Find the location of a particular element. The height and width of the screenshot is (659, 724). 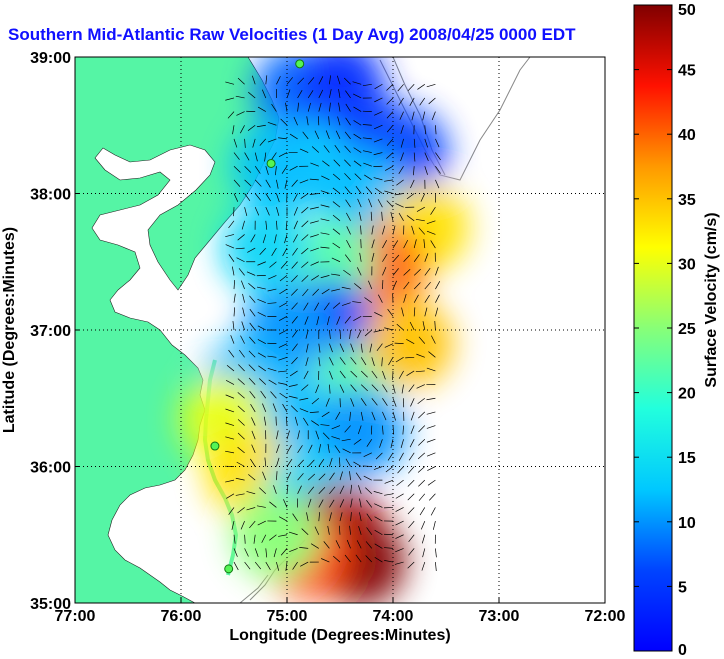

colorbar-tick-label: 20 is located at coordinates (687, 394).